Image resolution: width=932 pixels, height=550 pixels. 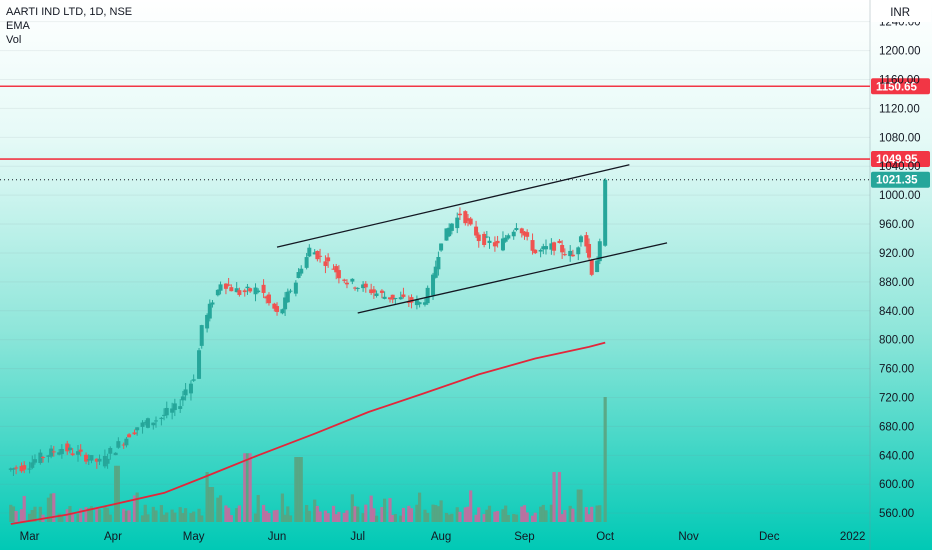 What do you see at coordinates (512, 278) in the screenshot?
I see `channel-line-lower` at bounding box center [512, 278].